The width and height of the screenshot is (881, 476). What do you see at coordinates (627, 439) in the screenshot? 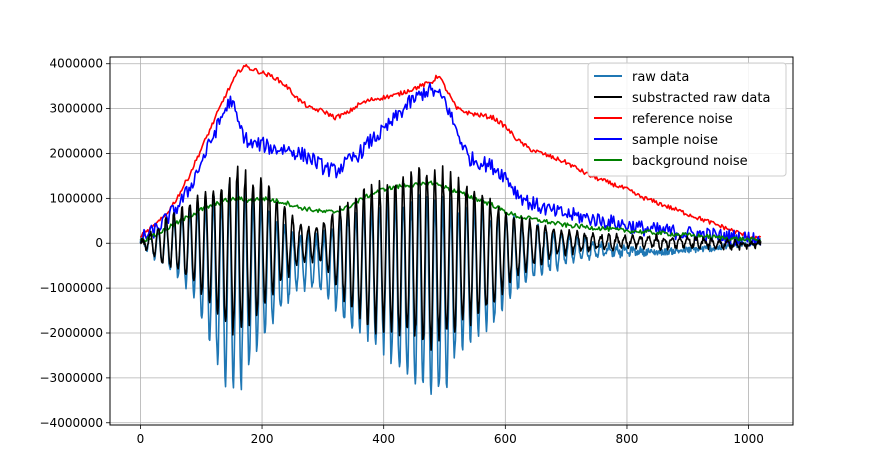
I see `x-tick-label: 800` at bounding box center [627, 439].